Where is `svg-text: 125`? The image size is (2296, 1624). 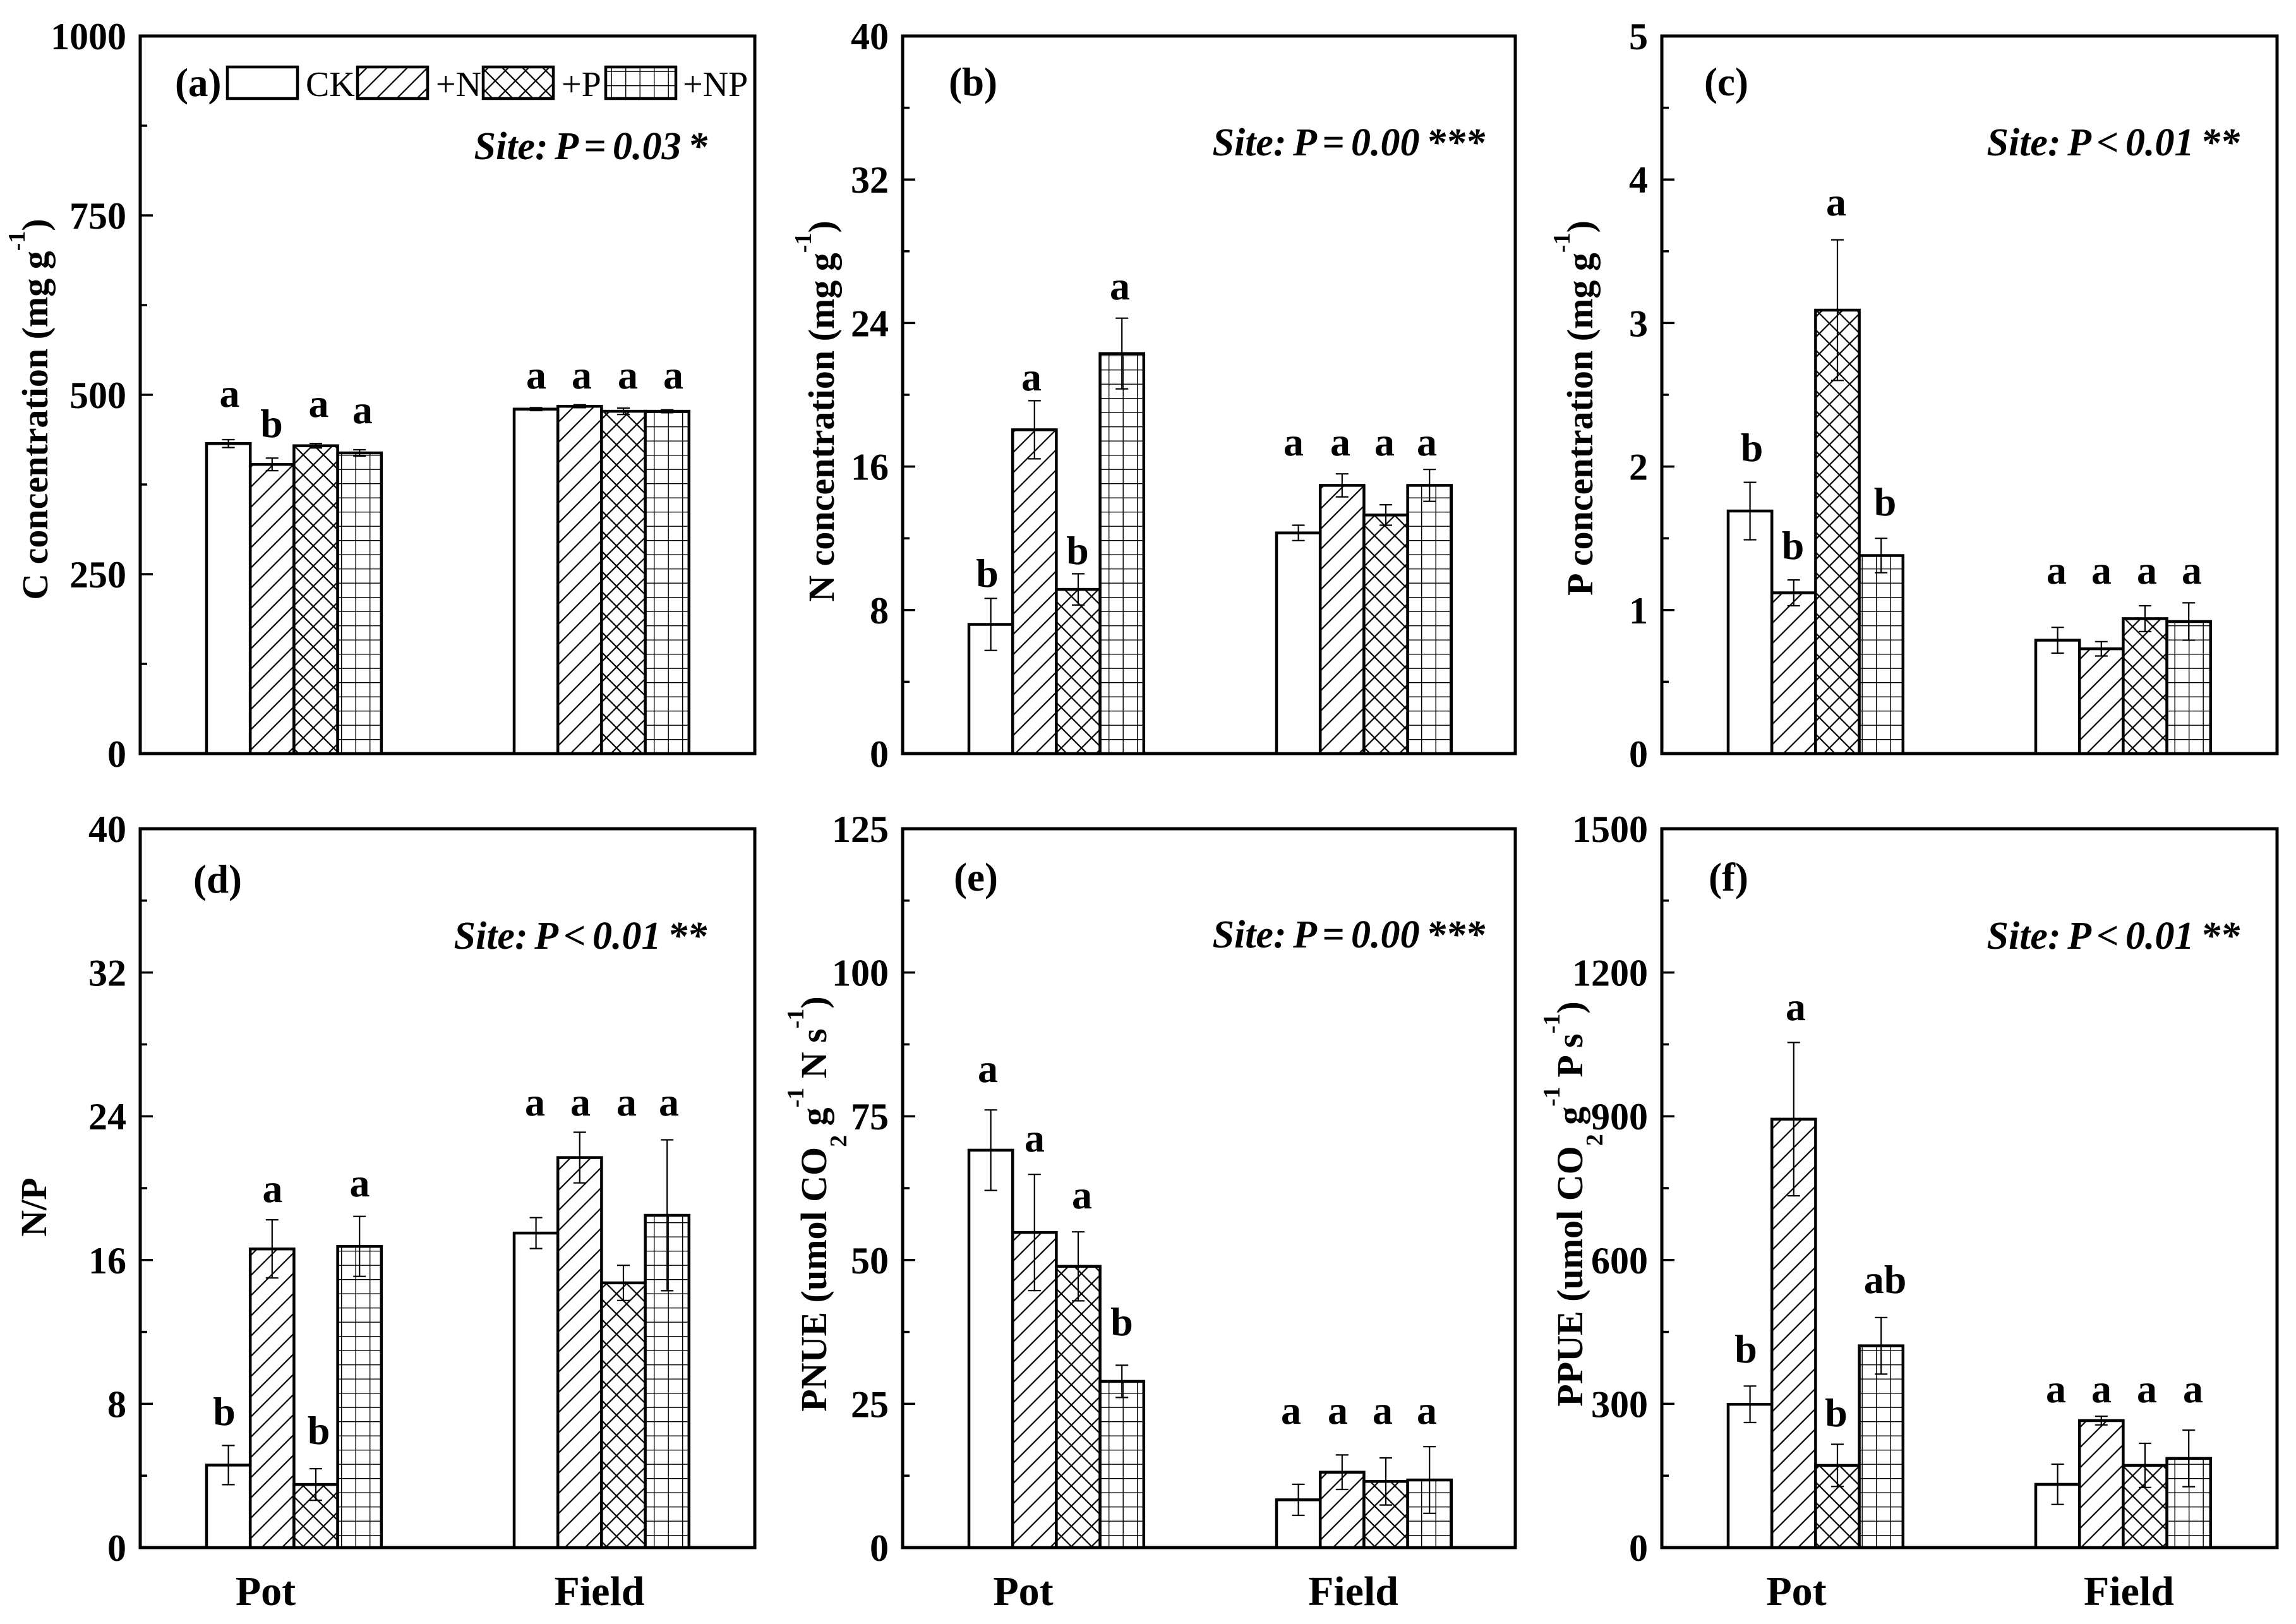 svg-text: 125 is located at coordinates (860, 829).